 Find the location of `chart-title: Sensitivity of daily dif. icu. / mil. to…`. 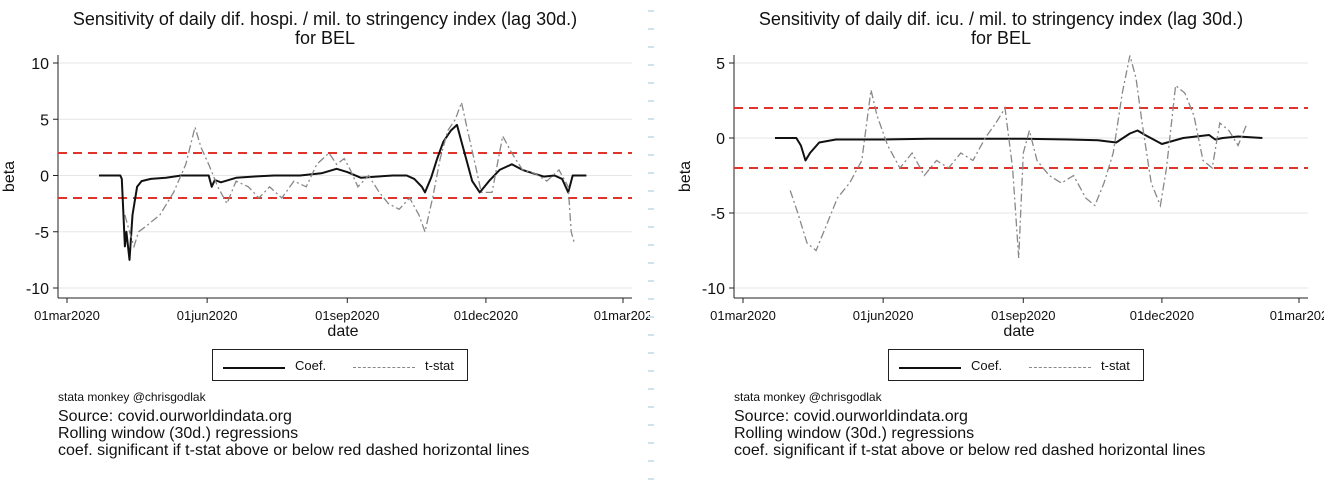

chart-title: Sensitivity of daily dif. icu. / mil. to… is located at coordinates (1000, 29).